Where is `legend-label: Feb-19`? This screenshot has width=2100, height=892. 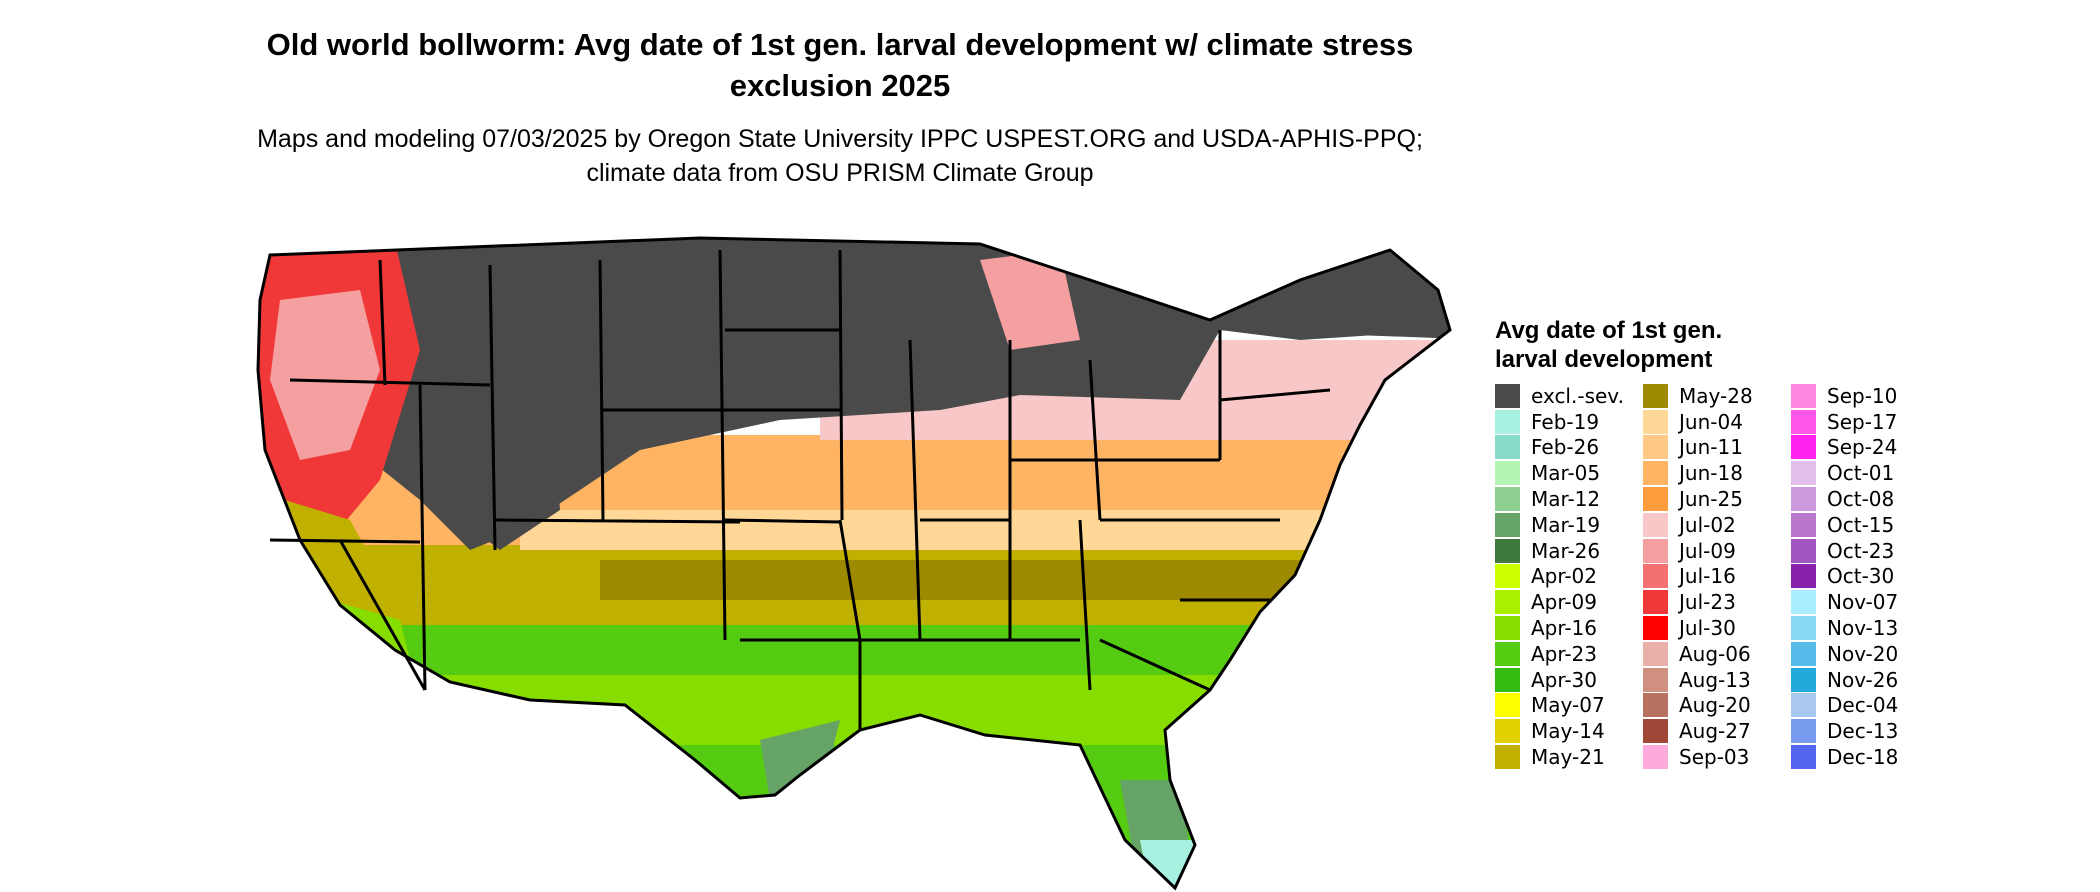
legend-label: Feb-19 is located at coordinates (1565, 421).